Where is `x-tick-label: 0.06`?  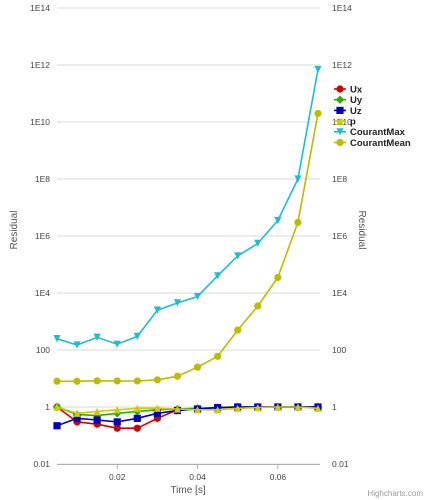
x-tick-label: 0.06 is located at coordinates (278, 477).